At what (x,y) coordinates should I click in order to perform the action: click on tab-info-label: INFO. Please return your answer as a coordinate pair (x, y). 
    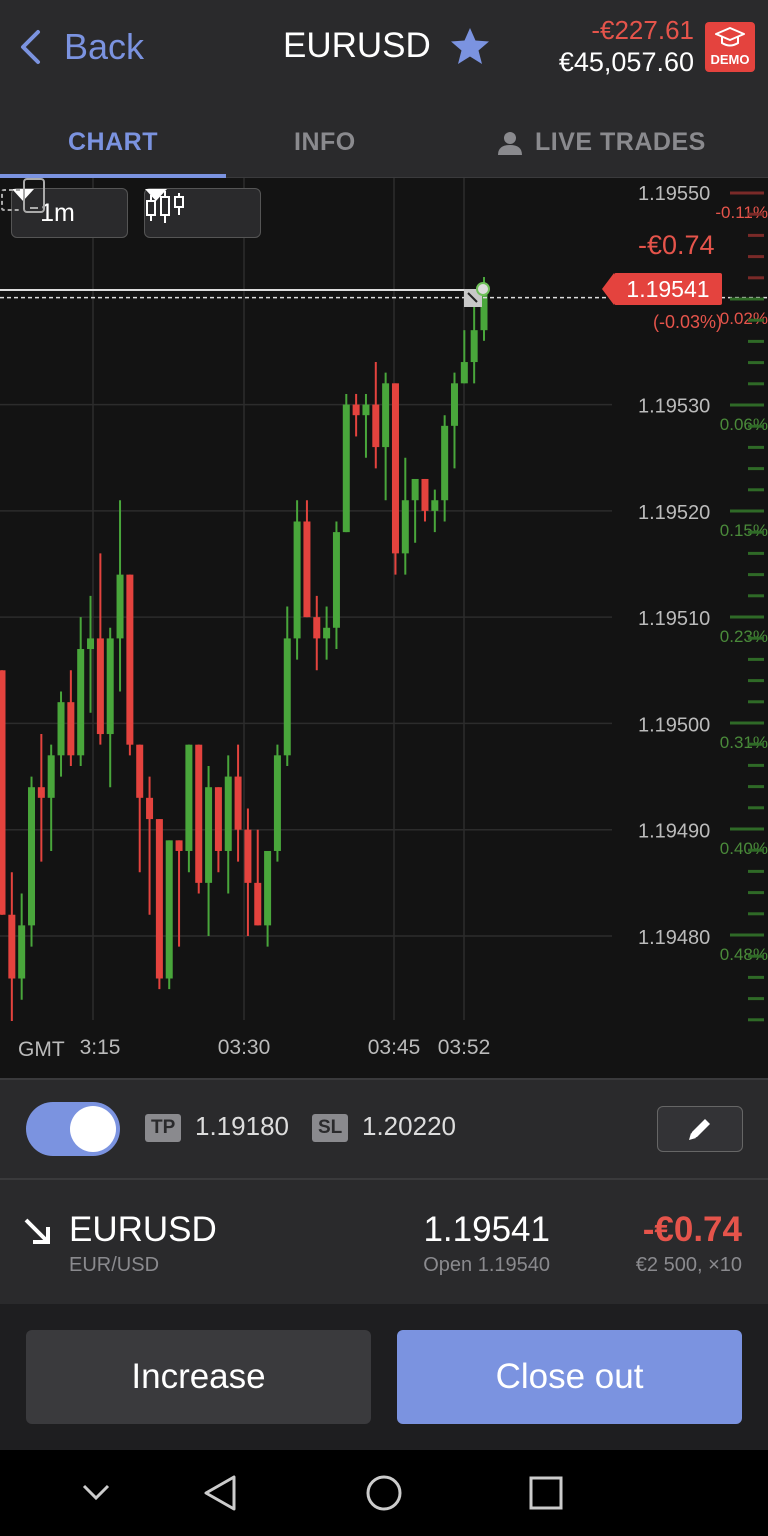
    Looking at the image, I should click on (325, 142).